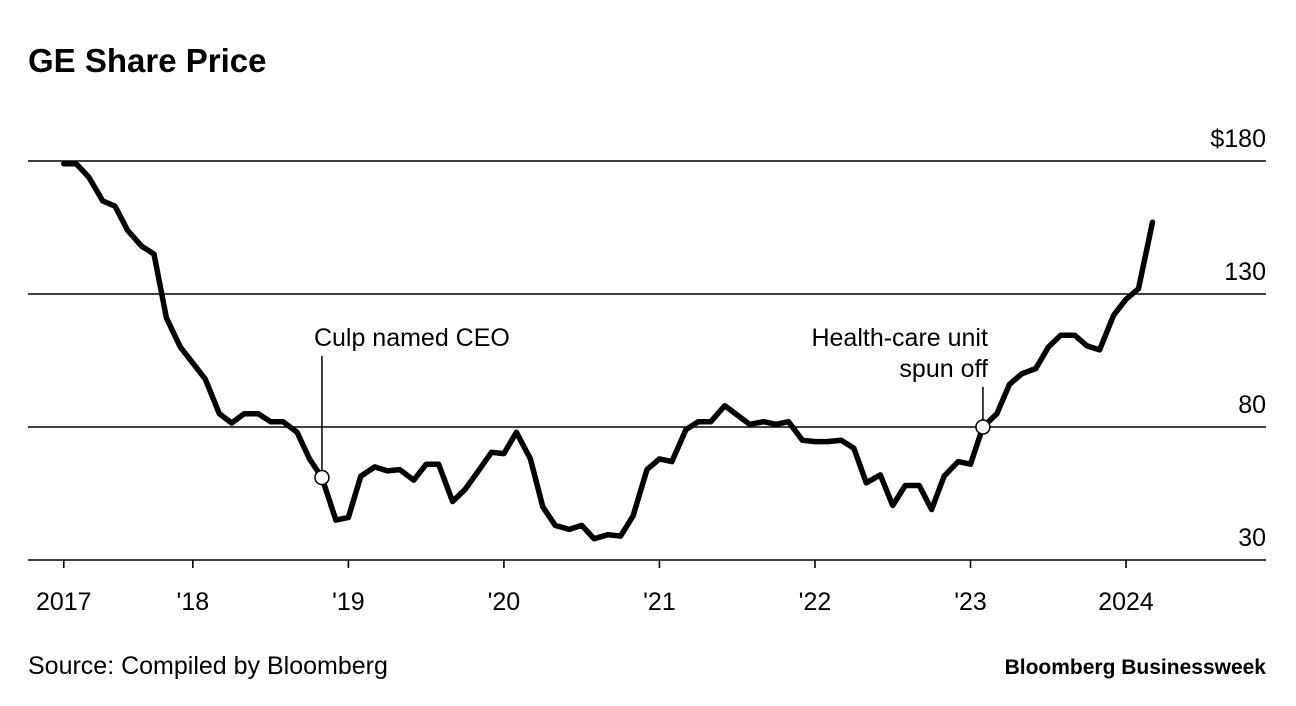 This screenshot has height=706, width=1296. What do you see at coordinates (659, 602) in the screenshot?
I see `x-tick-label: '21` at bounding box center [659, 602].